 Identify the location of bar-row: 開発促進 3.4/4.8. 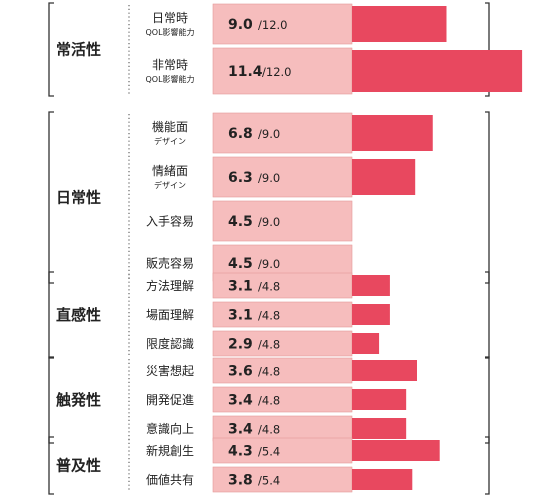
(276, 399).